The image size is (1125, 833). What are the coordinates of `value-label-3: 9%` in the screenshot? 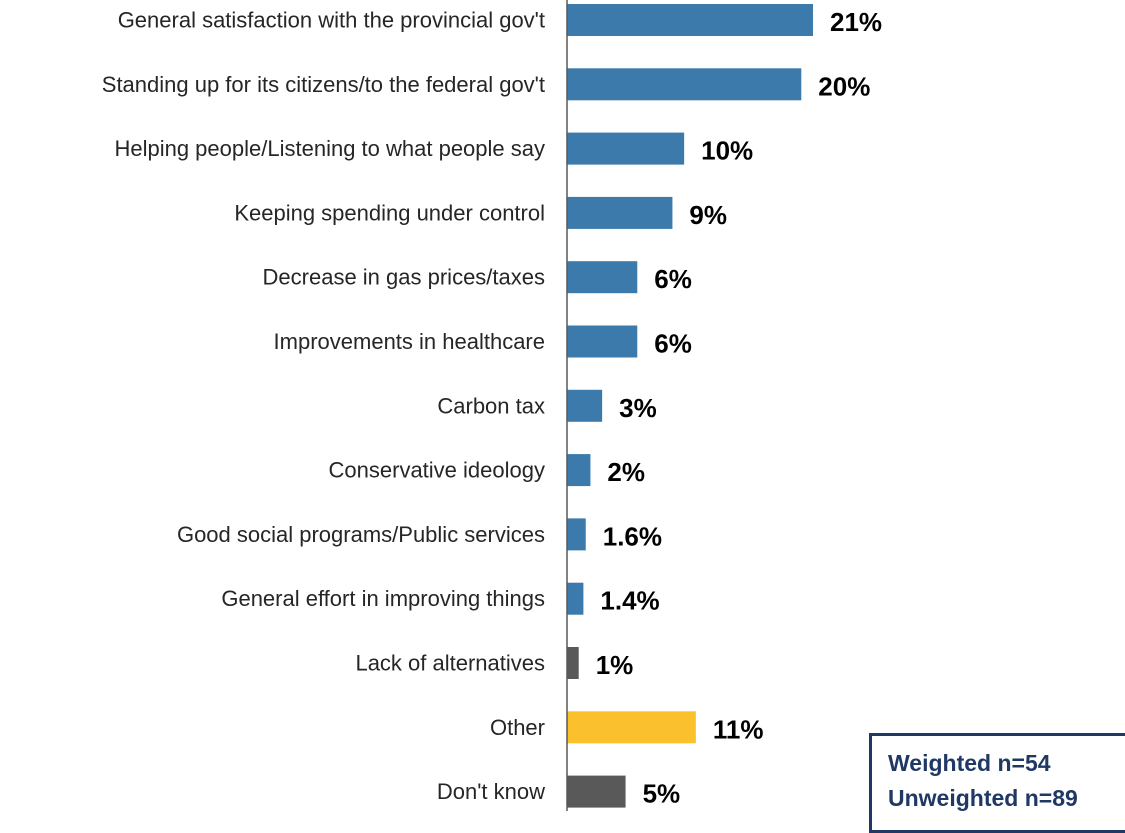 It's located at (708, 215).